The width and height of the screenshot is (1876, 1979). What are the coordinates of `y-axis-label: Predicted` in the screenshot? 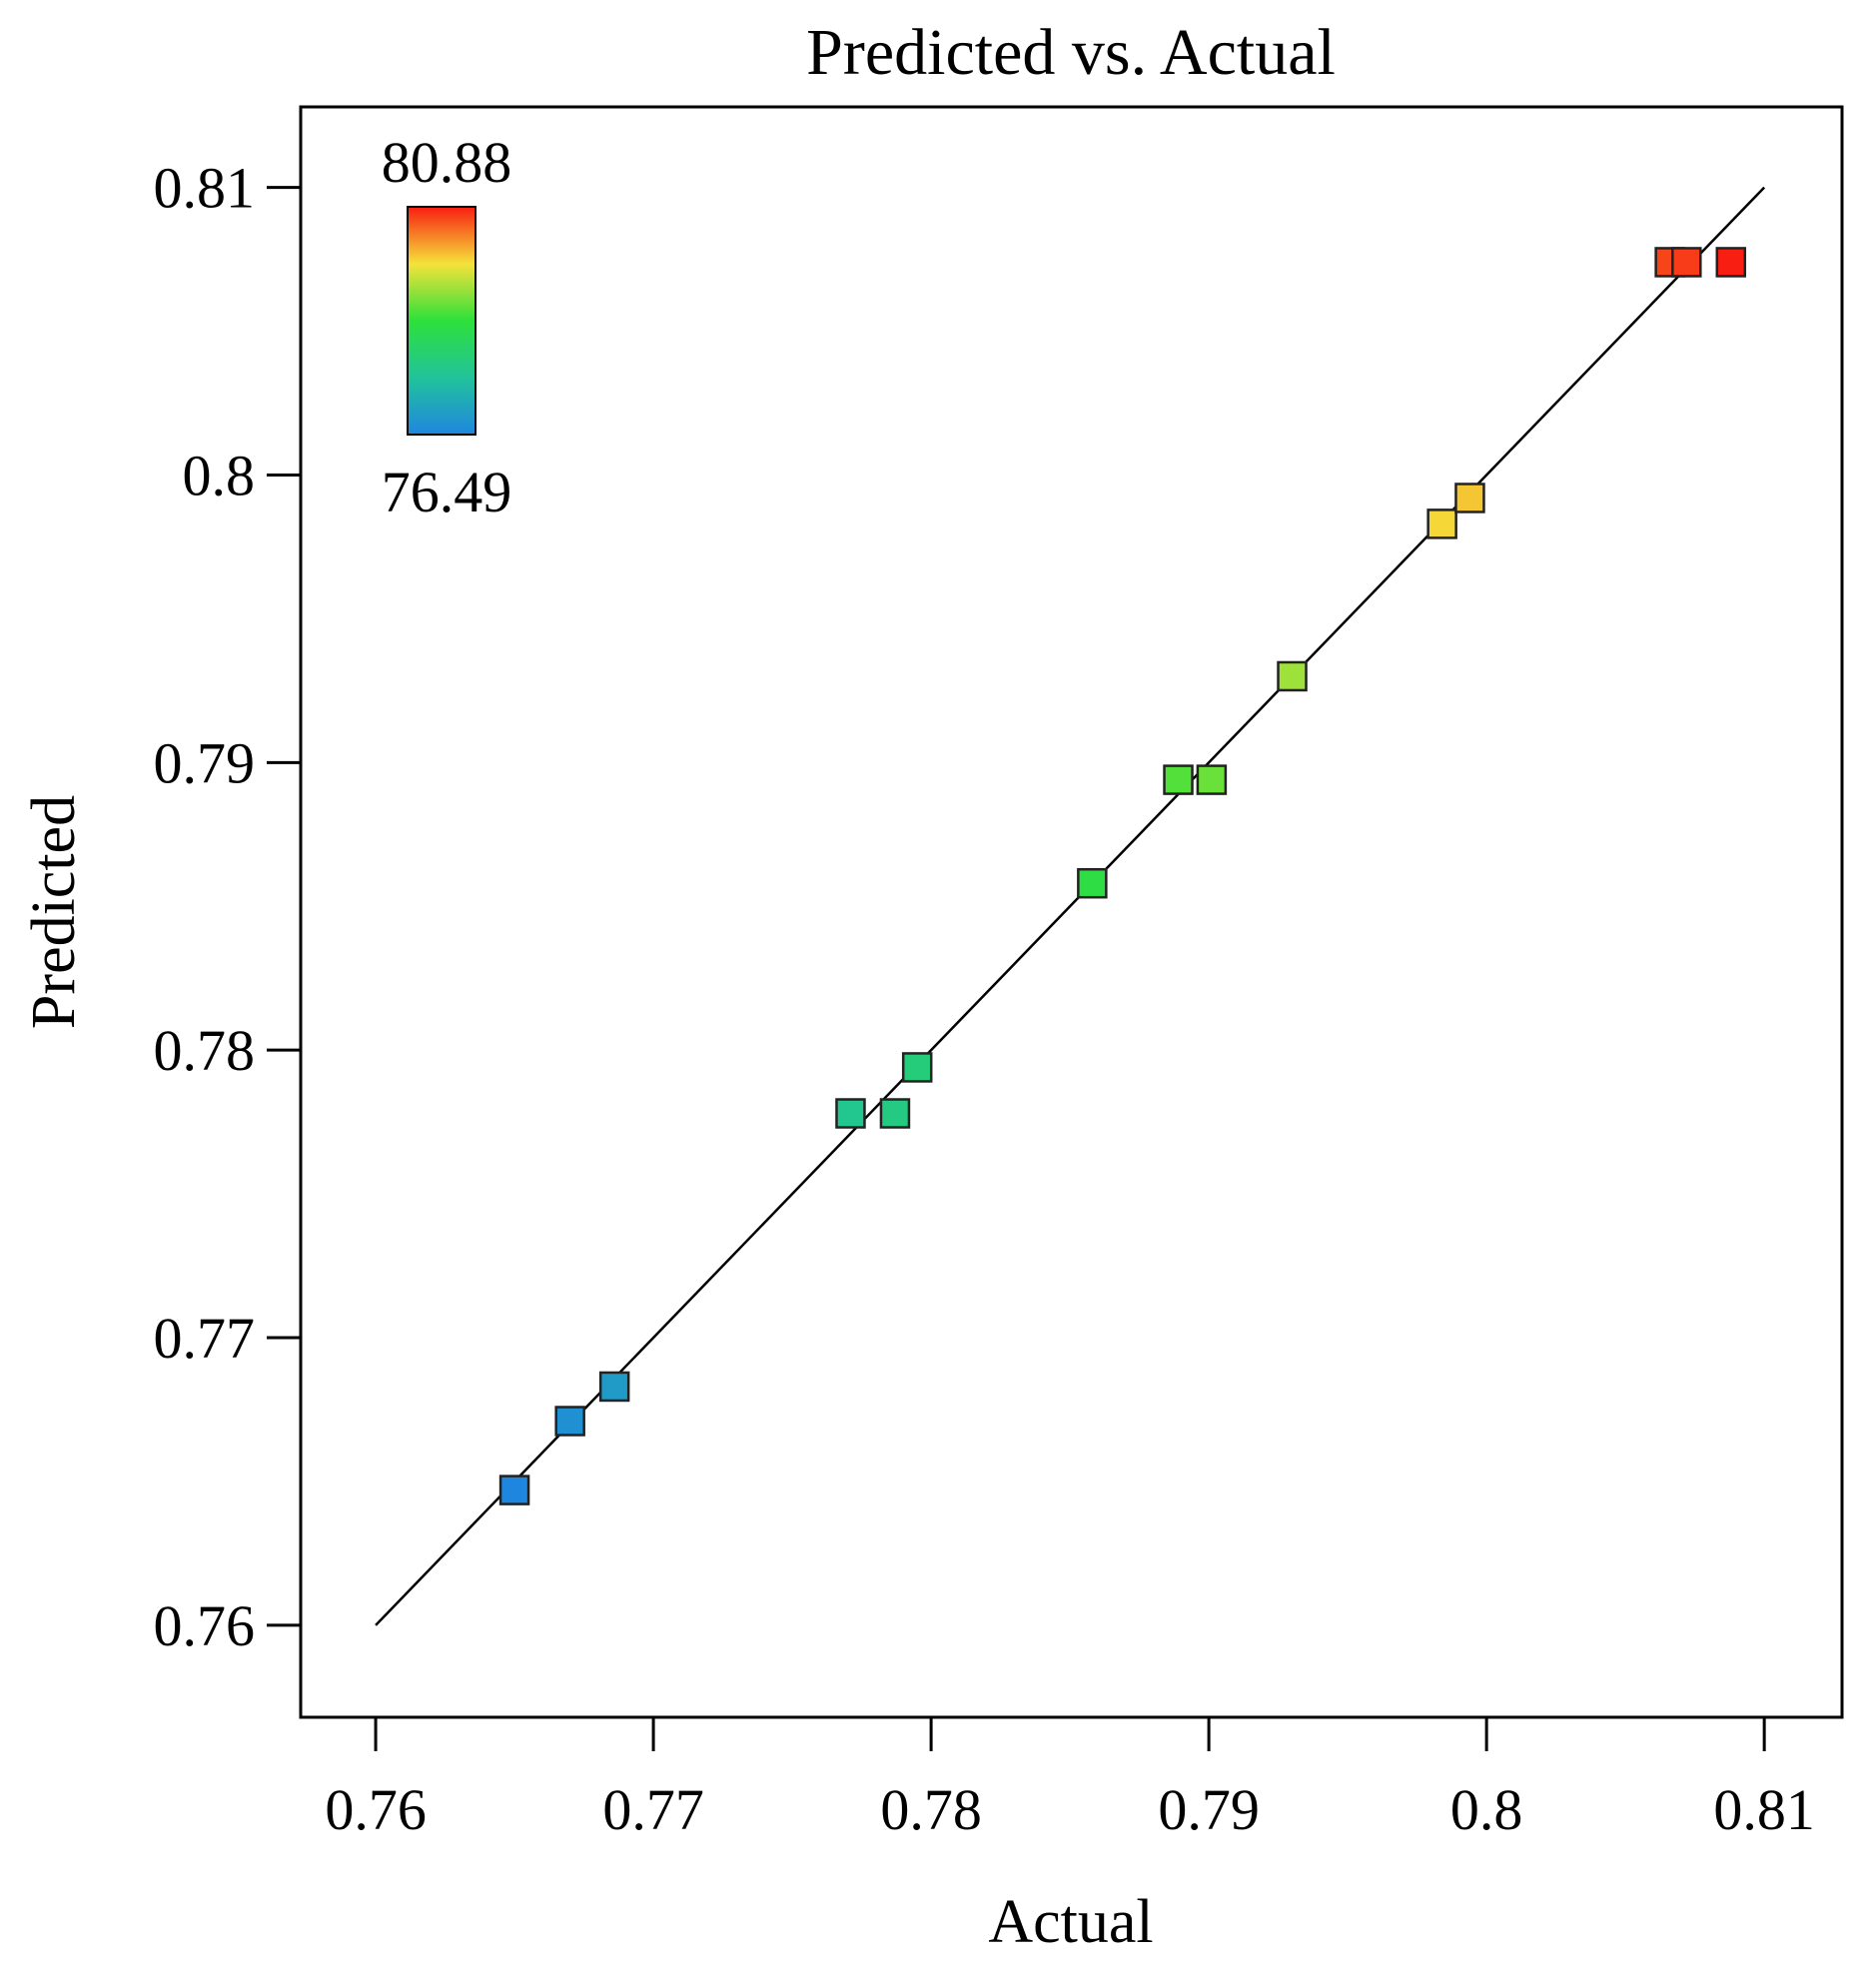 It's located at (54, 912).